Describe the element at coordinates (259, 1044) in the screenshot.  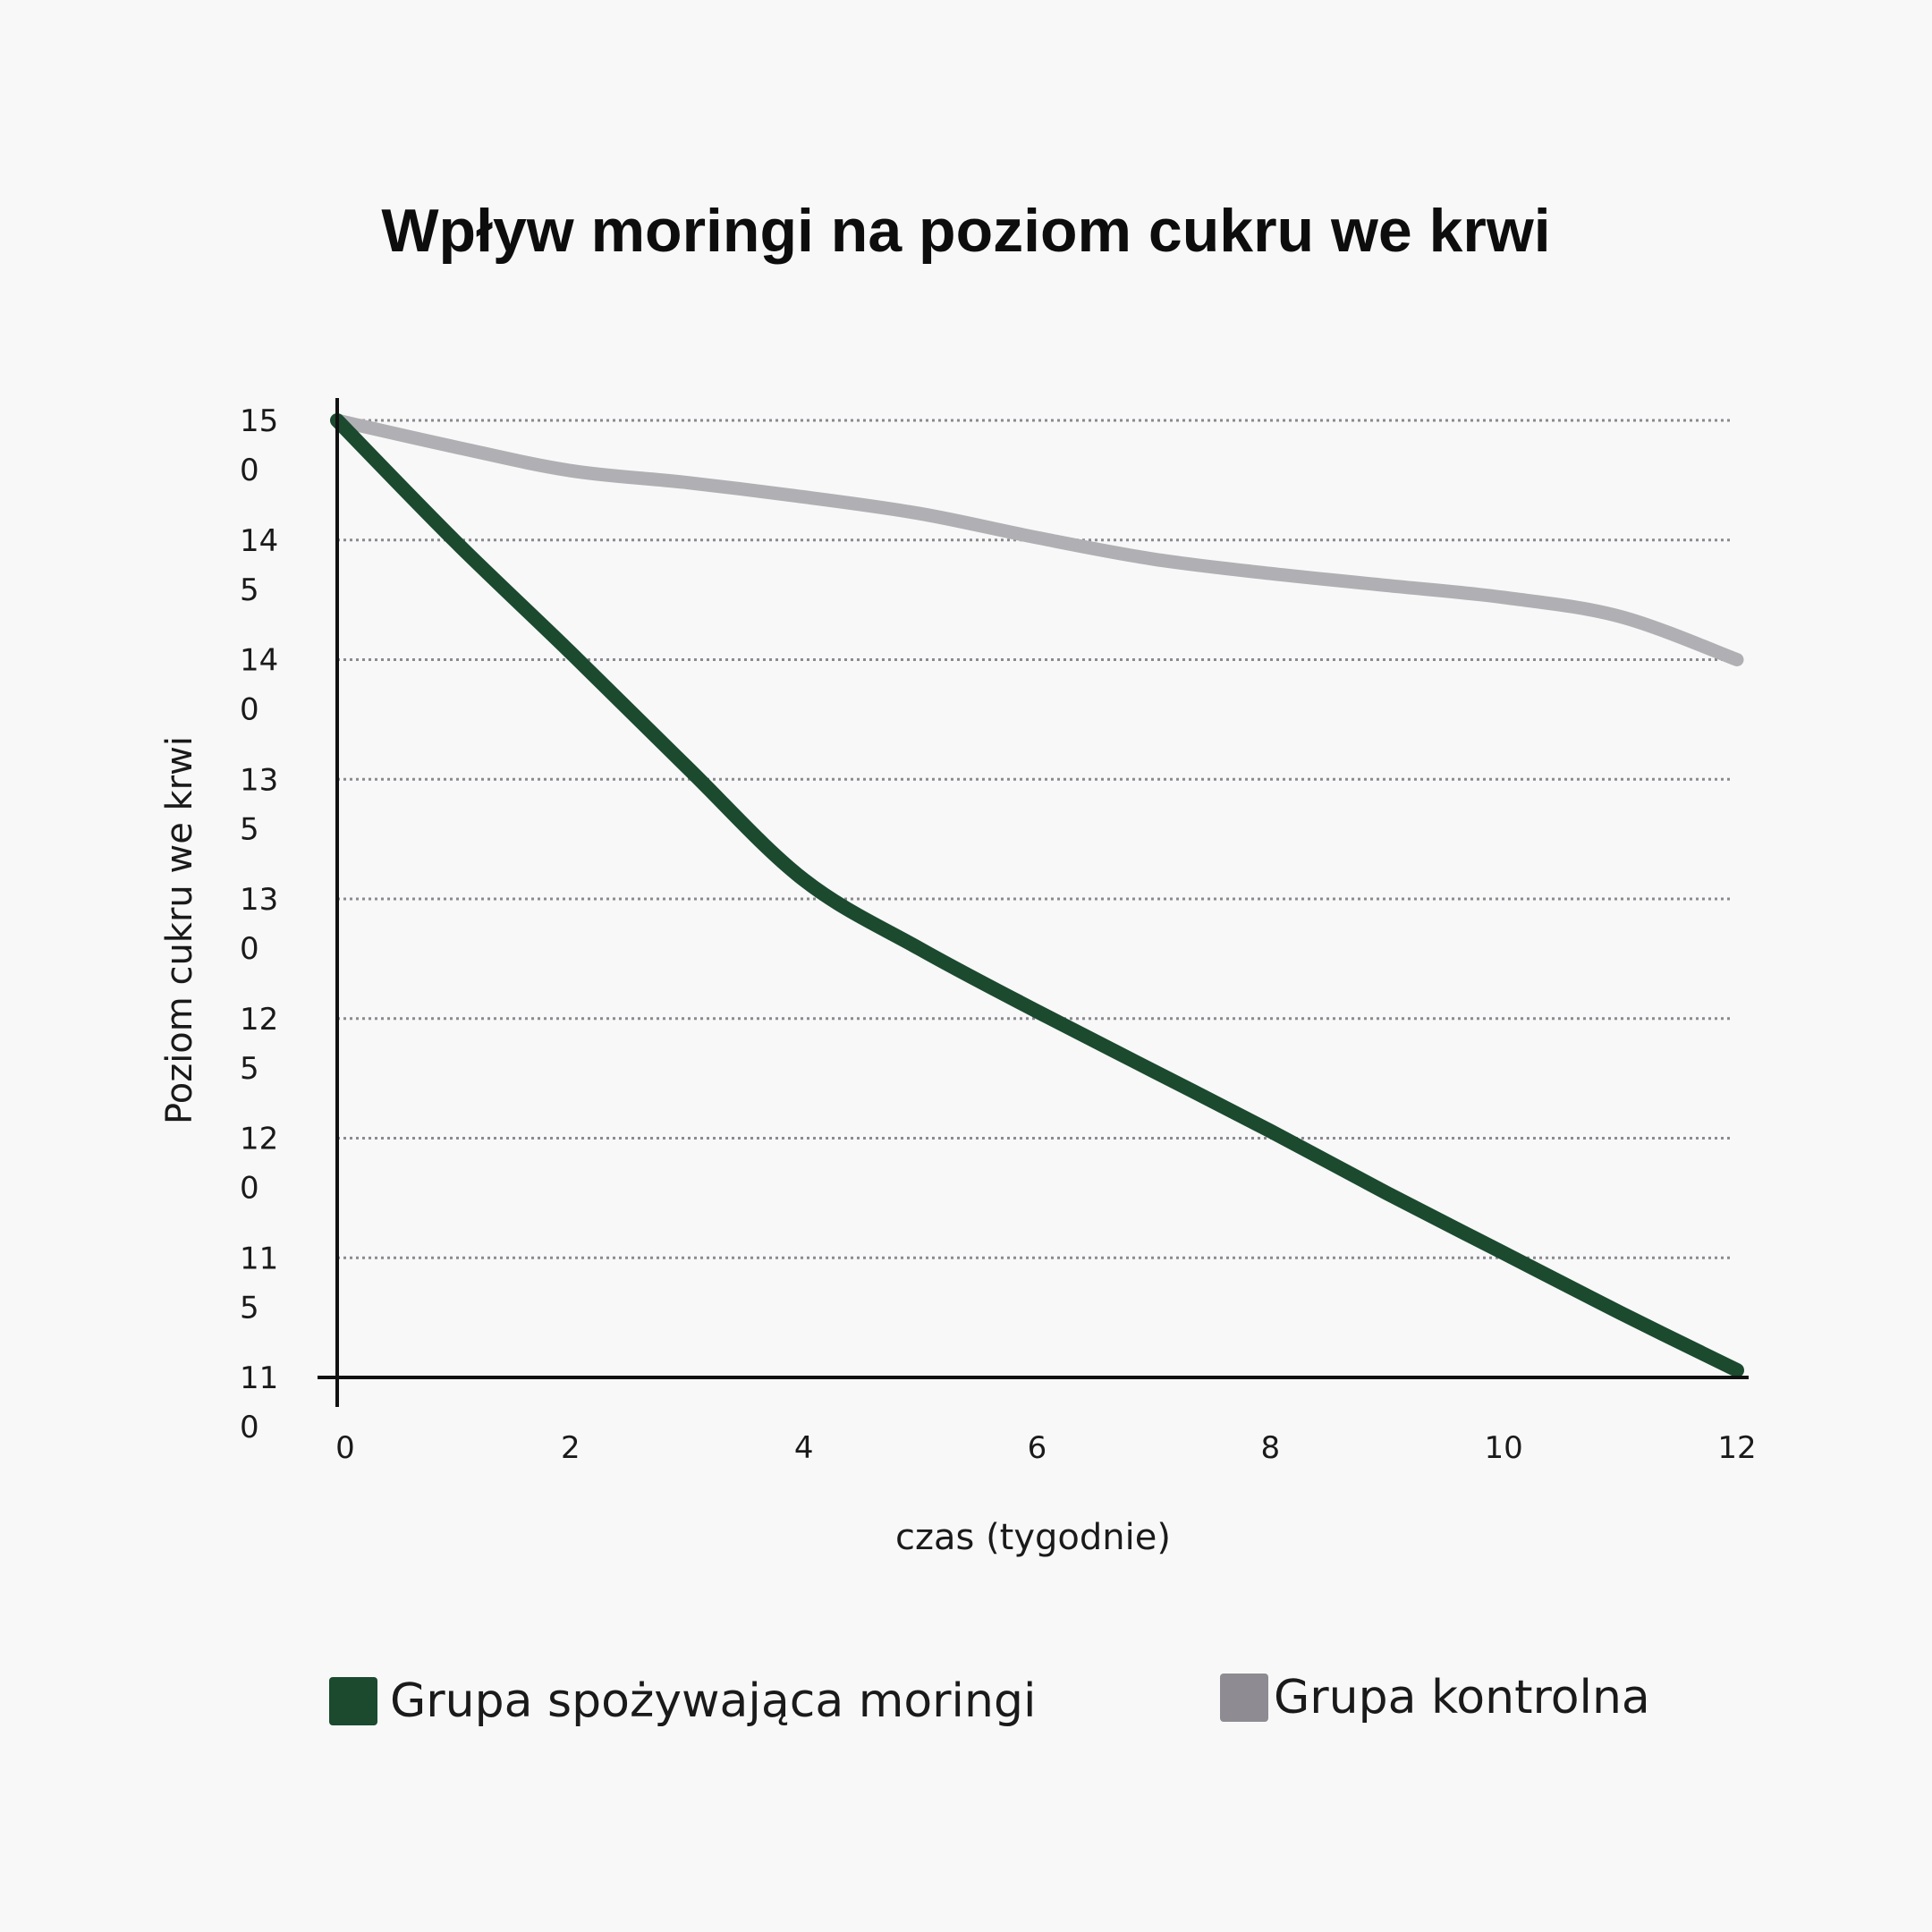
I see `y-tick-label: 12 5` at that location.